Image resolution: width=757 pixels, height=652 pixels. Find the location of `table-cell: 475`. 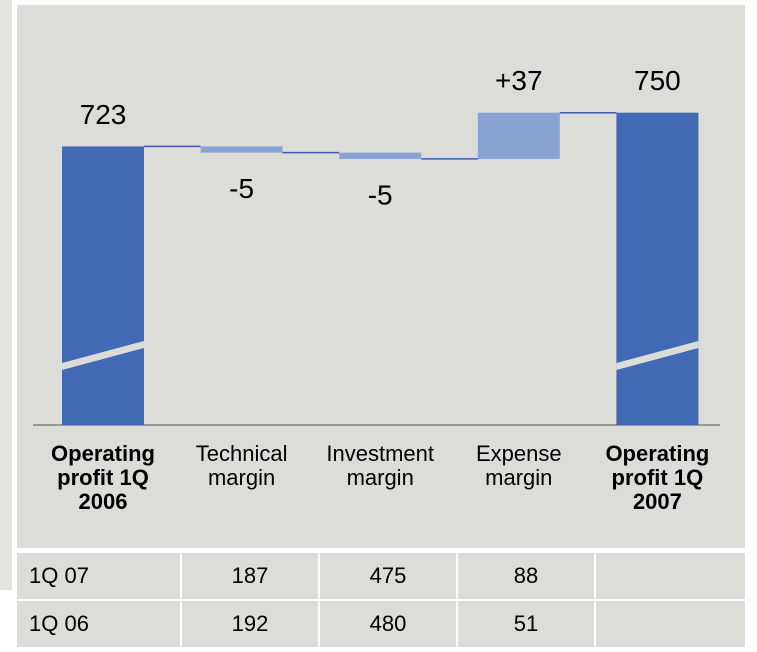

table-cell: 475 is located at coordinates (388, 576).